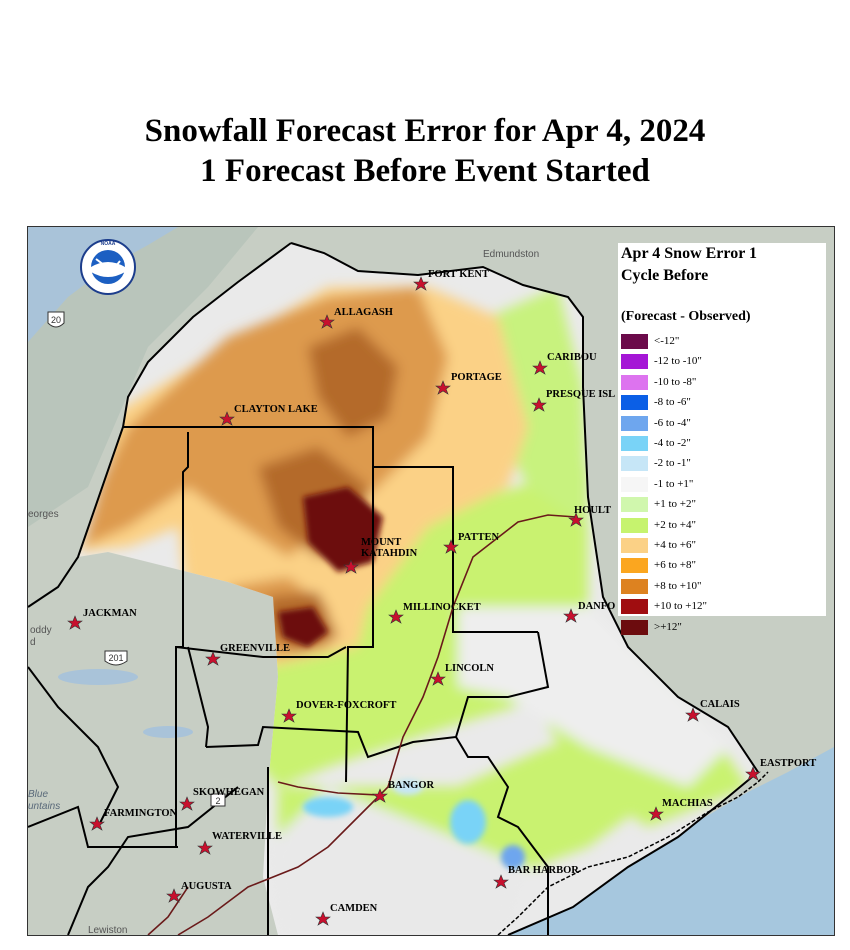  I want to click on svg-text: HOULT, so click(592, 510).